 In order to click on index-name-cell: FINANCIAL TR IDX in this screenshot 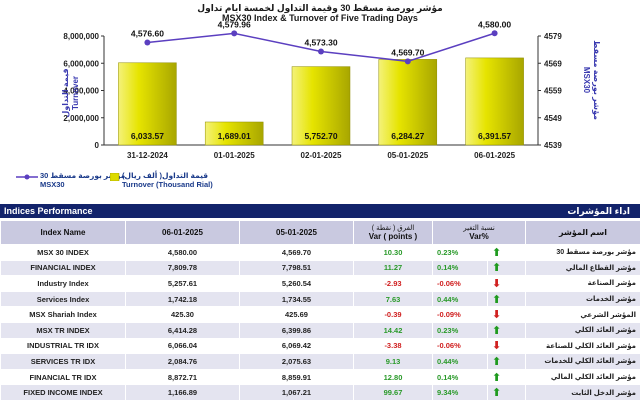, I will do `click(63, 377)`.